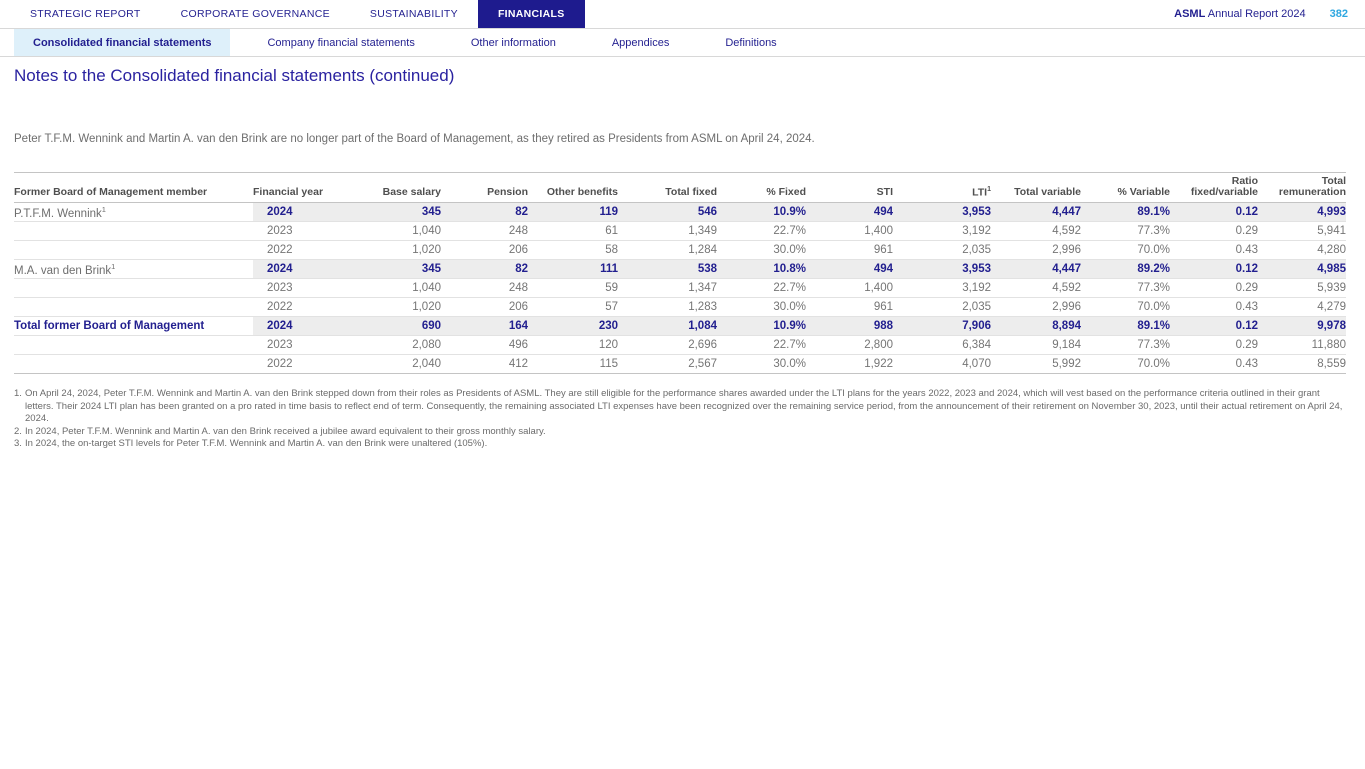  I want to click on value-cell: 1,347, so click(667, 288).